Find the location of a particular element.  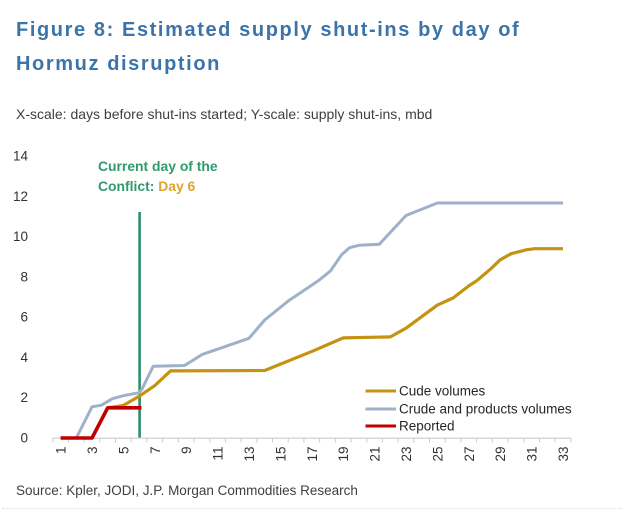

svg-text: 1 is located at coordinates (61, 451).